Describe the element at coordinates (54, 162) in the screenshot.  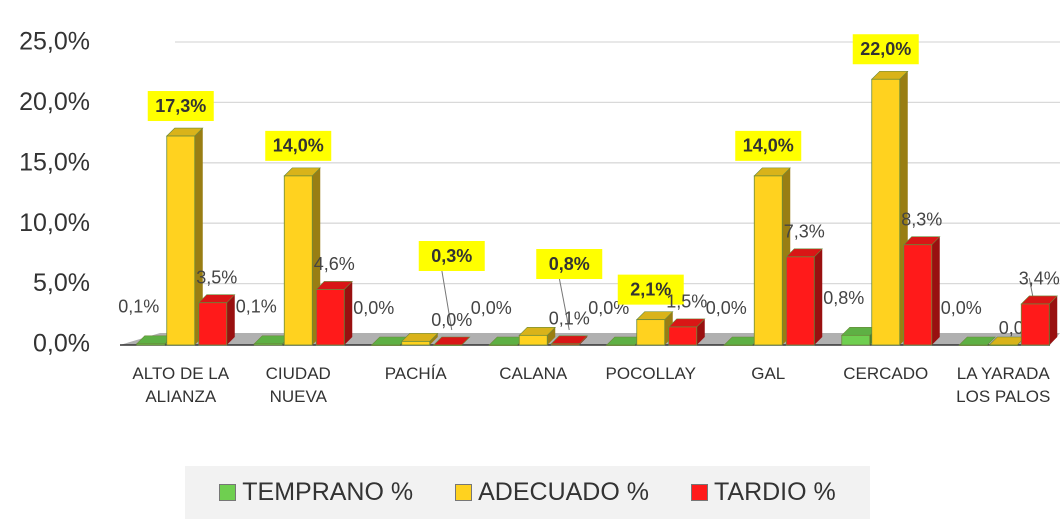
I see `y-tick-label: 15,0%` at that location.